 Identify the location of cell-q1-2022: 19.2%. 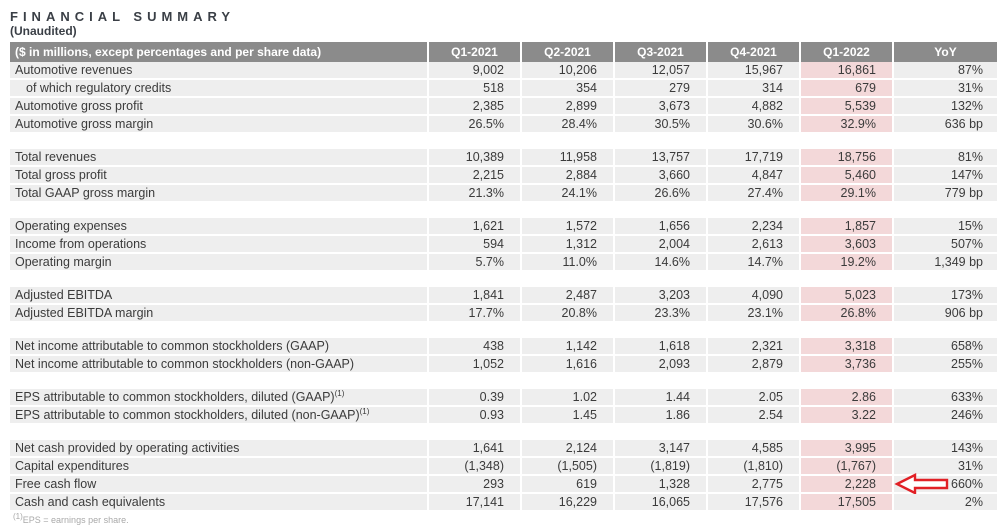
(847, 262).